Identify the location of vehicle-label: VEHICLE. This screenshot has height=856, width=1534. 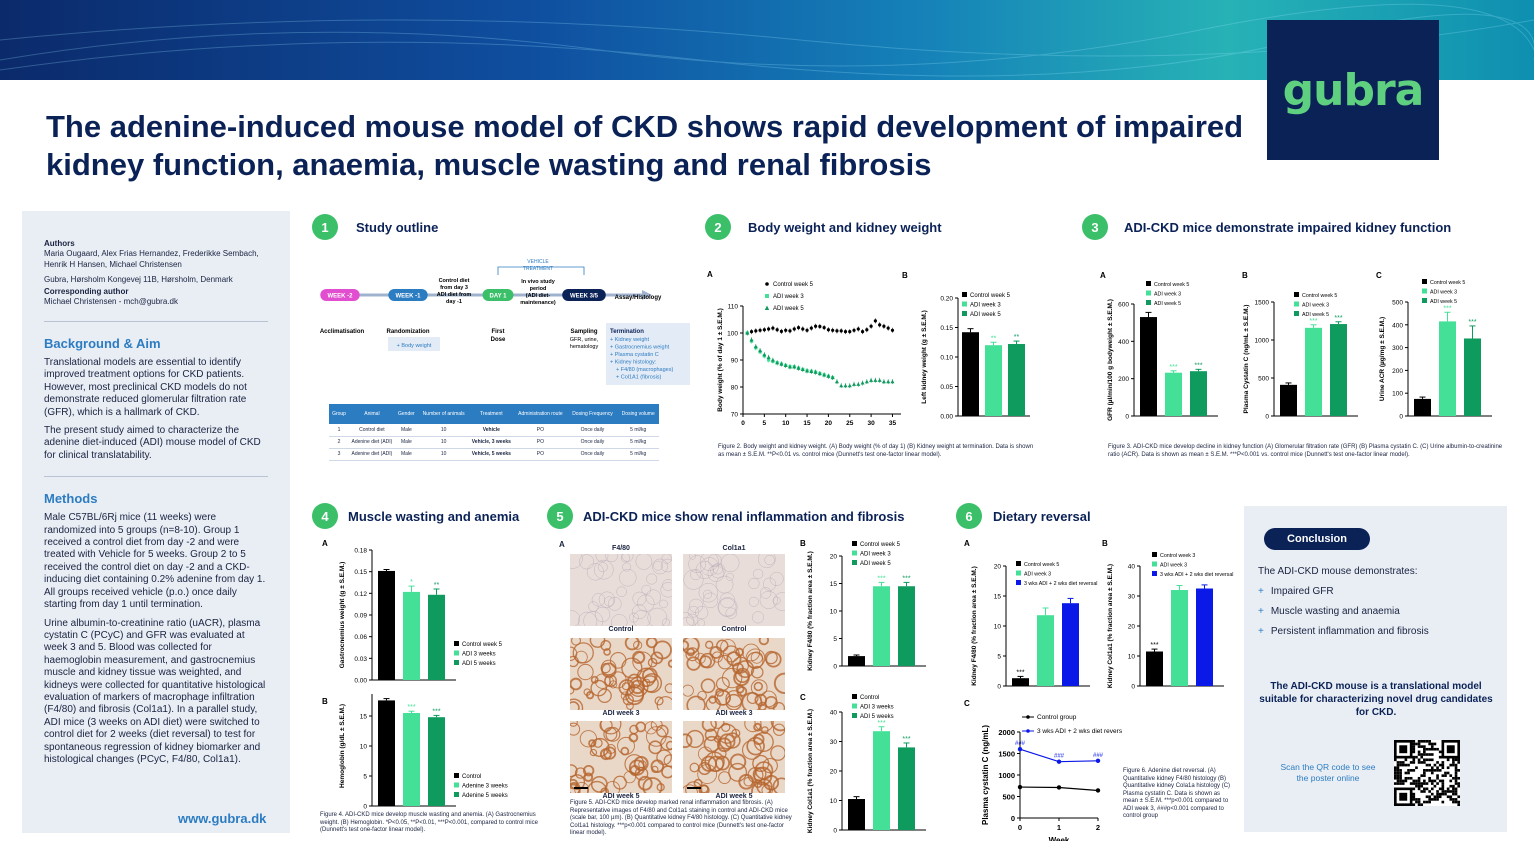
(538, 262).